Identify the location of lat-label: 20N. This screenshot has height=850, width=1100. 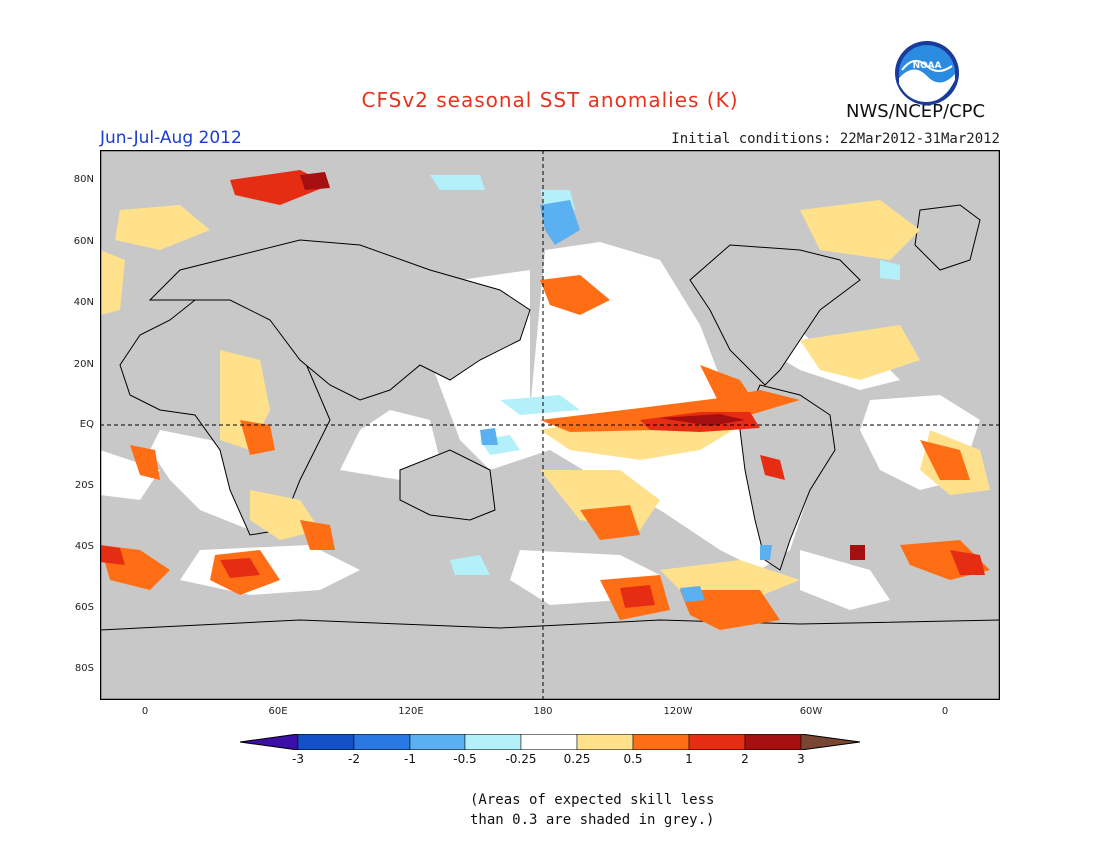
(83, 364).